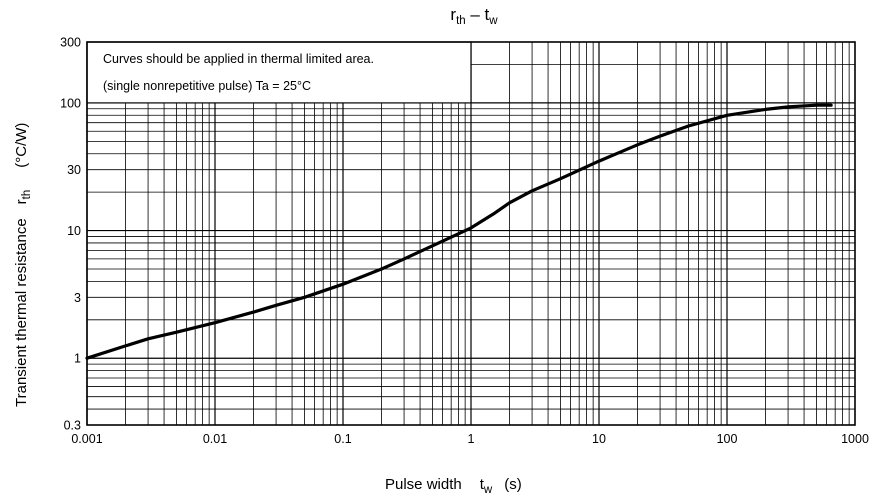  I want to click on annotation-background, so click(279, 72).